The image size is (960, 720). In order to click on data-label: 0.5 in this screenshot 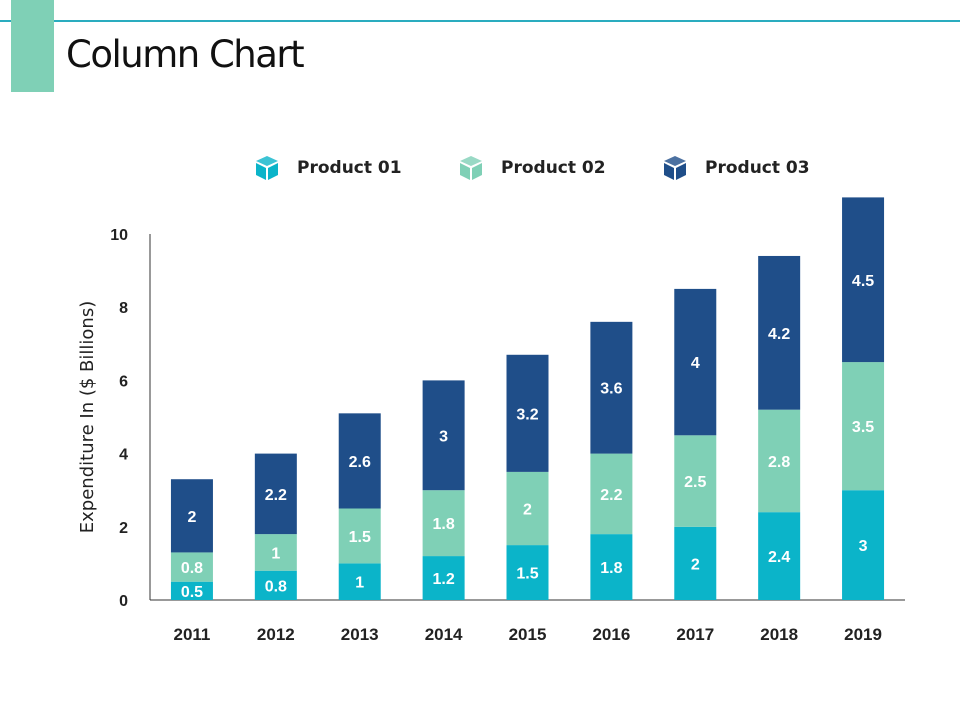, I will do `click(192, 592)`.